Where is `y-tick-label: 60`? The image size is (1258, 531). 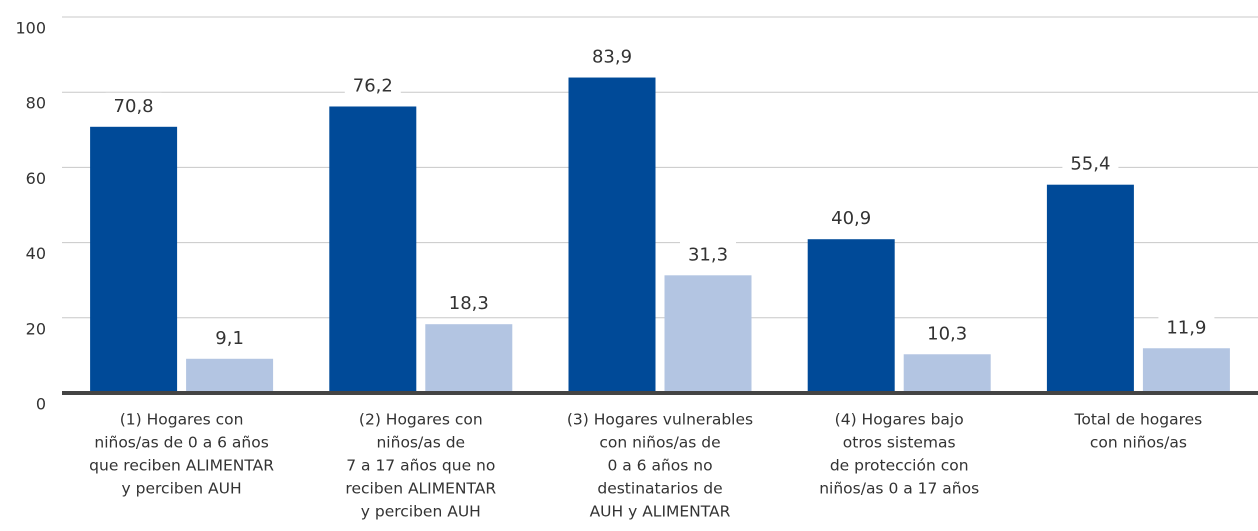 y-tick-label: 60 is located at coordinates (36, 178).